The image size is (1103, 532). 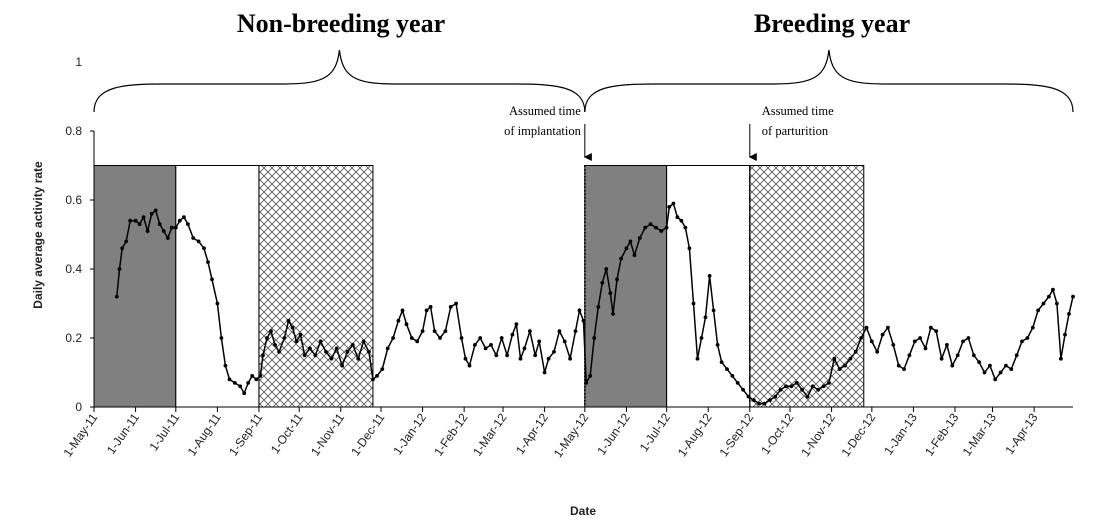 I want to click on y-axis-title: Daily average activity rate, so click(x=38, y=235).